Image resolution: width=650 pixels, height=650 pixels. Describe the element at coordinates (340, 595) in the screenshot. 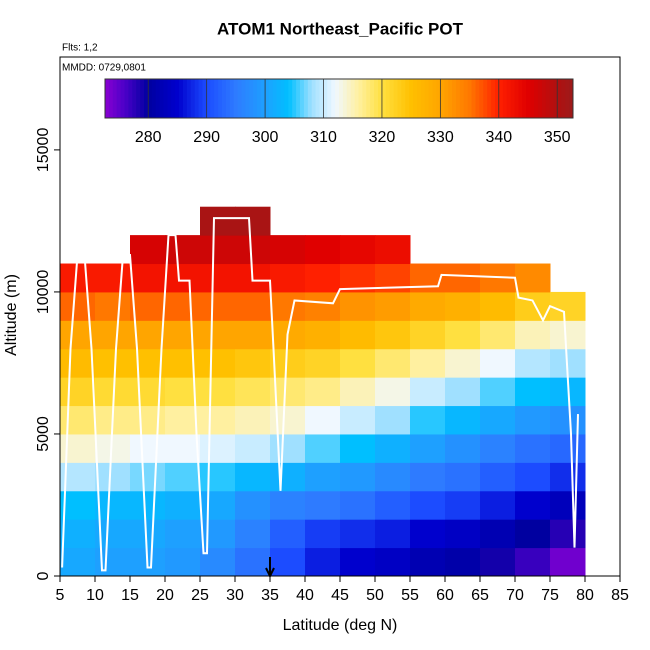

I see `x-tick-label: 45` at that location.